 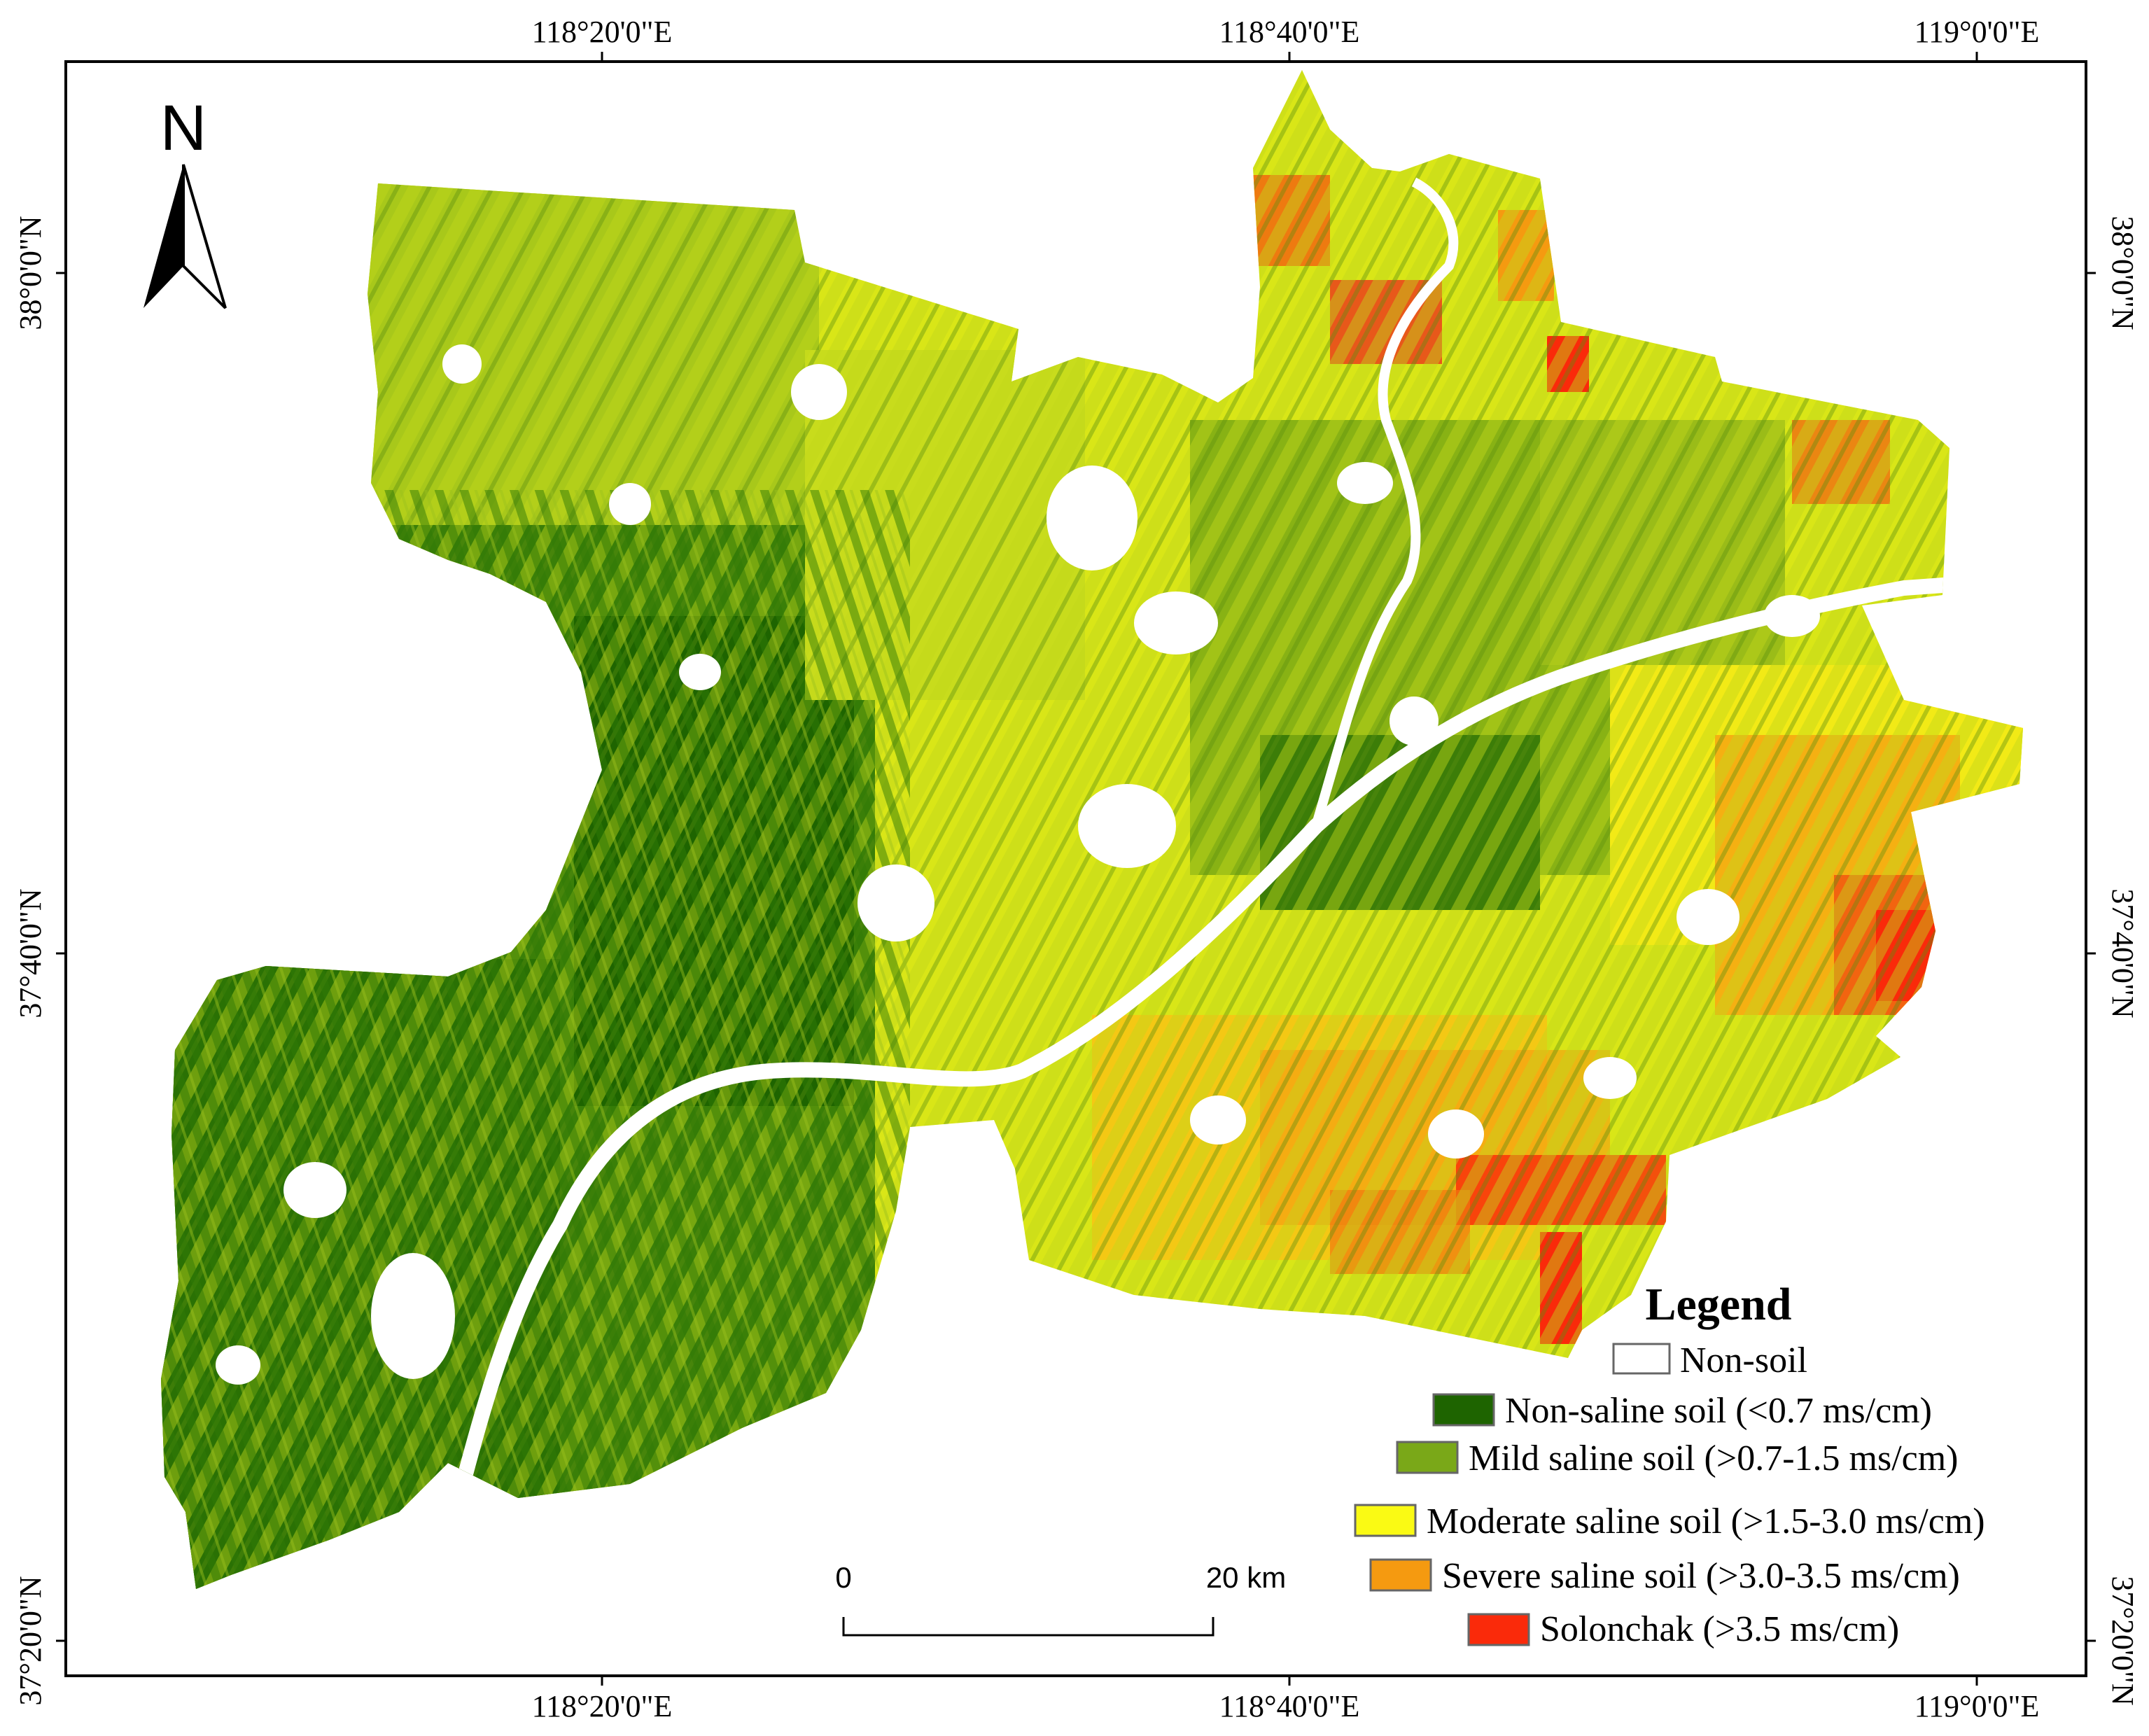 I want to click on right-latitude-label: 37°20'0"N, so click(x=2123, y=1640).